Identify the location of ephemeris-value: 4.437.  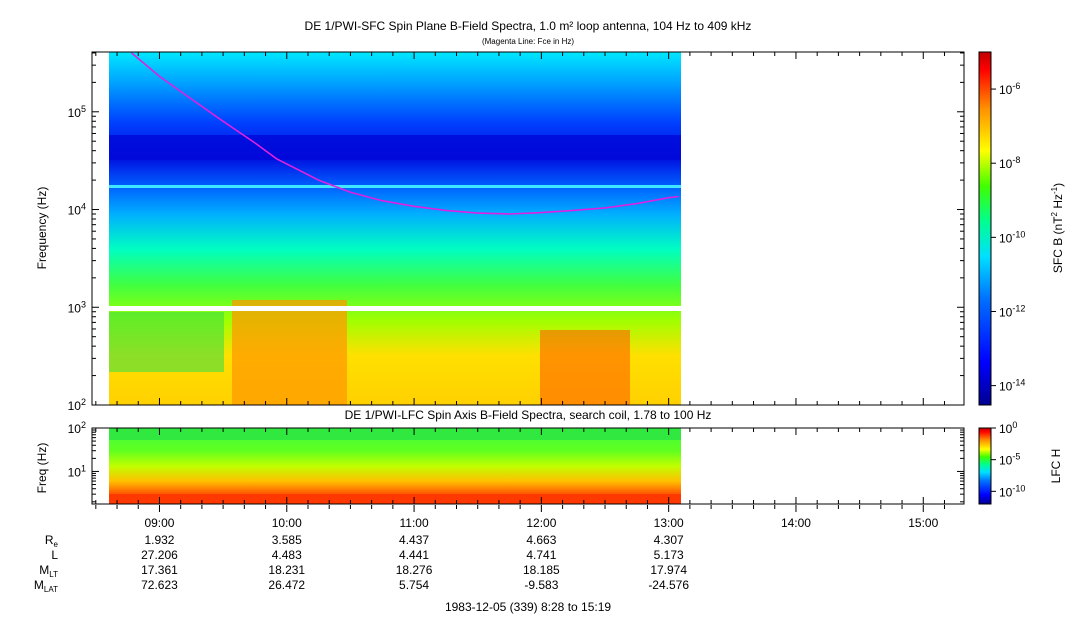
(414, 540).